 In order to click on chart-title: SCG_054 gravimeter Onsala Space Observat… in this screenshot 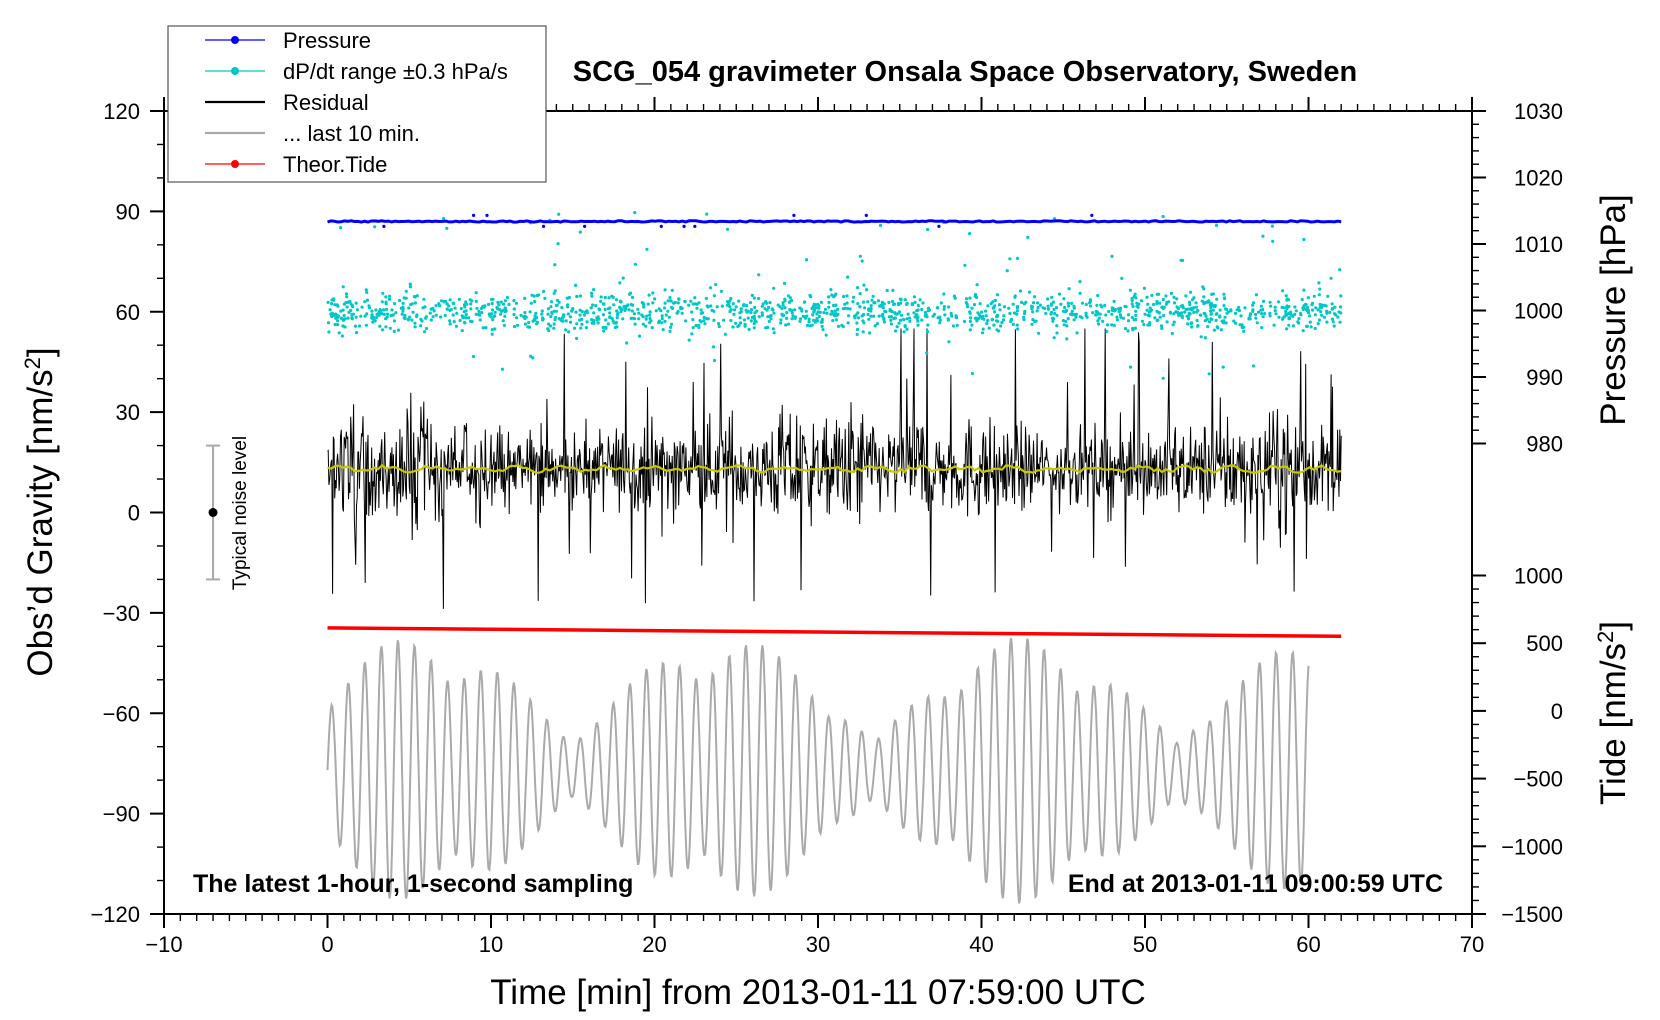, I will do `click(965, 72)`.